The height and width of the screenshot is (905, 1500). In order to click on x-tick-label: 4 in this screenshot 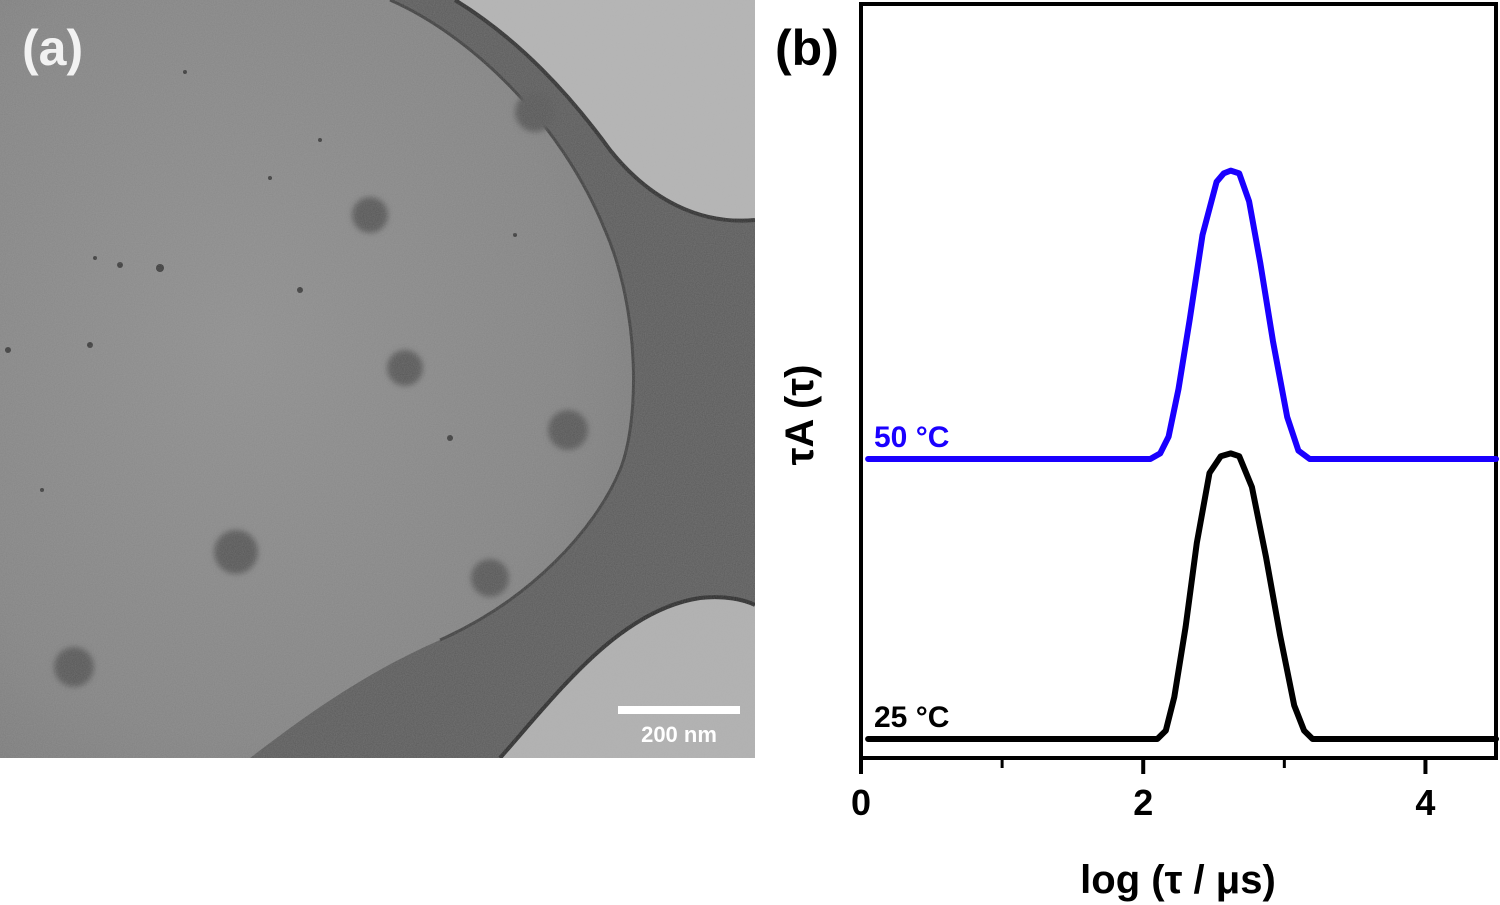, I will do `click(1425, 802)`.